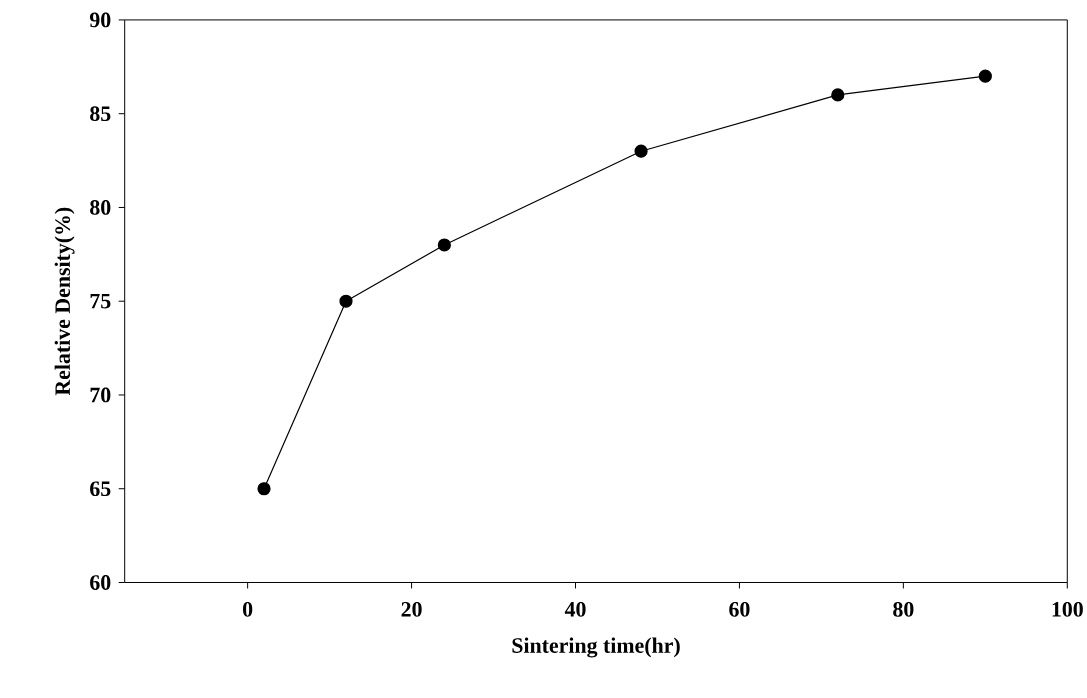 The image size is (1087, 698). I want to click on y-tick-label: 60, so click(100, 582).